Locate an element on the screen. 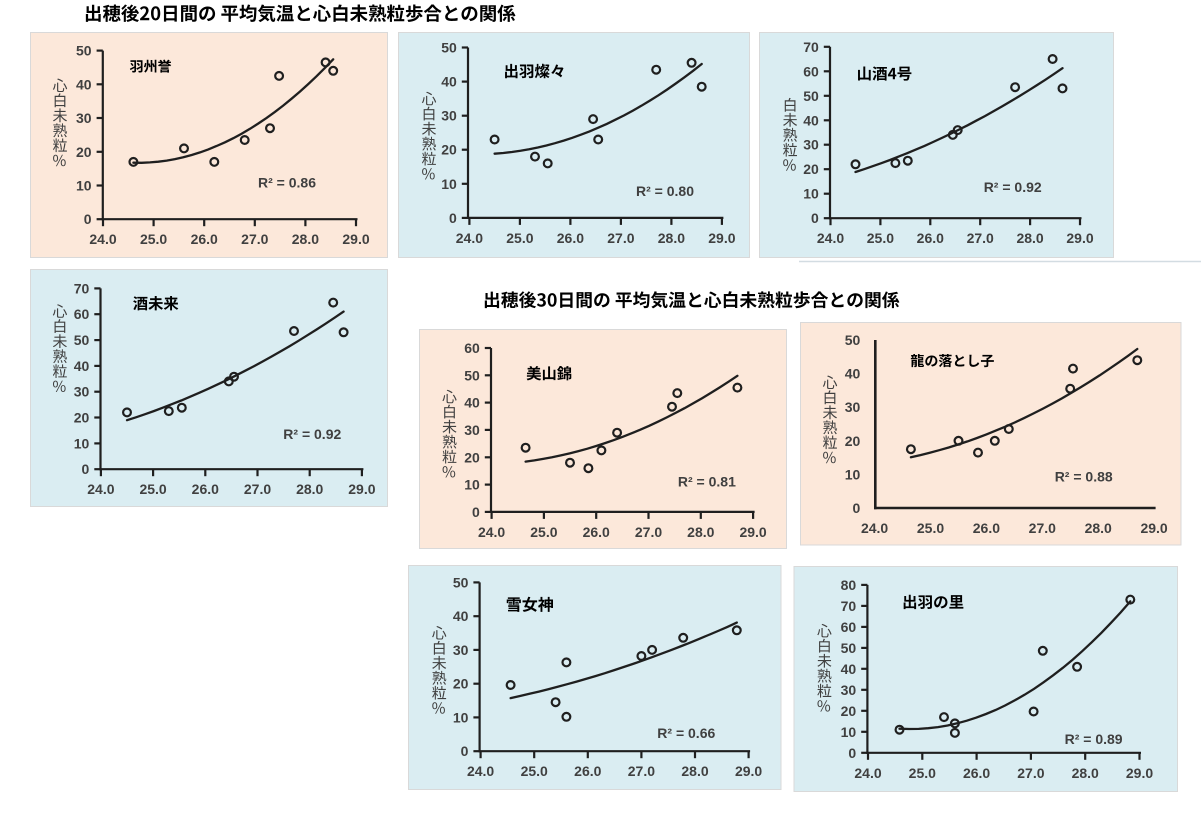 This screenshot has height=822, width=1201. svg-text: R² = 0.86 is located at coordinates (287, 183).